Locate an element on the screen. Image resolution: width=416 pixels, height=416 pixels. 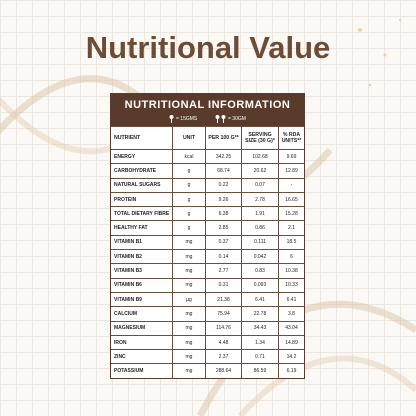
table-cell: CARBOHYDRATE is located at coordinates (135, 170).